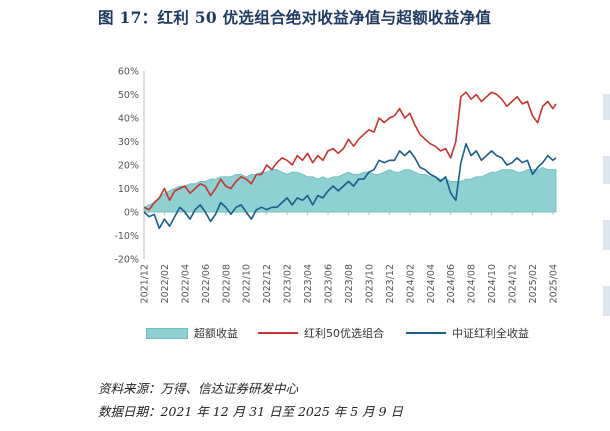 Image resolution: width=610 pixels, height=431 pixels. What do you see at coordinates (472, 283) in the screenshot?
I see `x-tick-label: 2024/08` at bounding box center [472, 283].